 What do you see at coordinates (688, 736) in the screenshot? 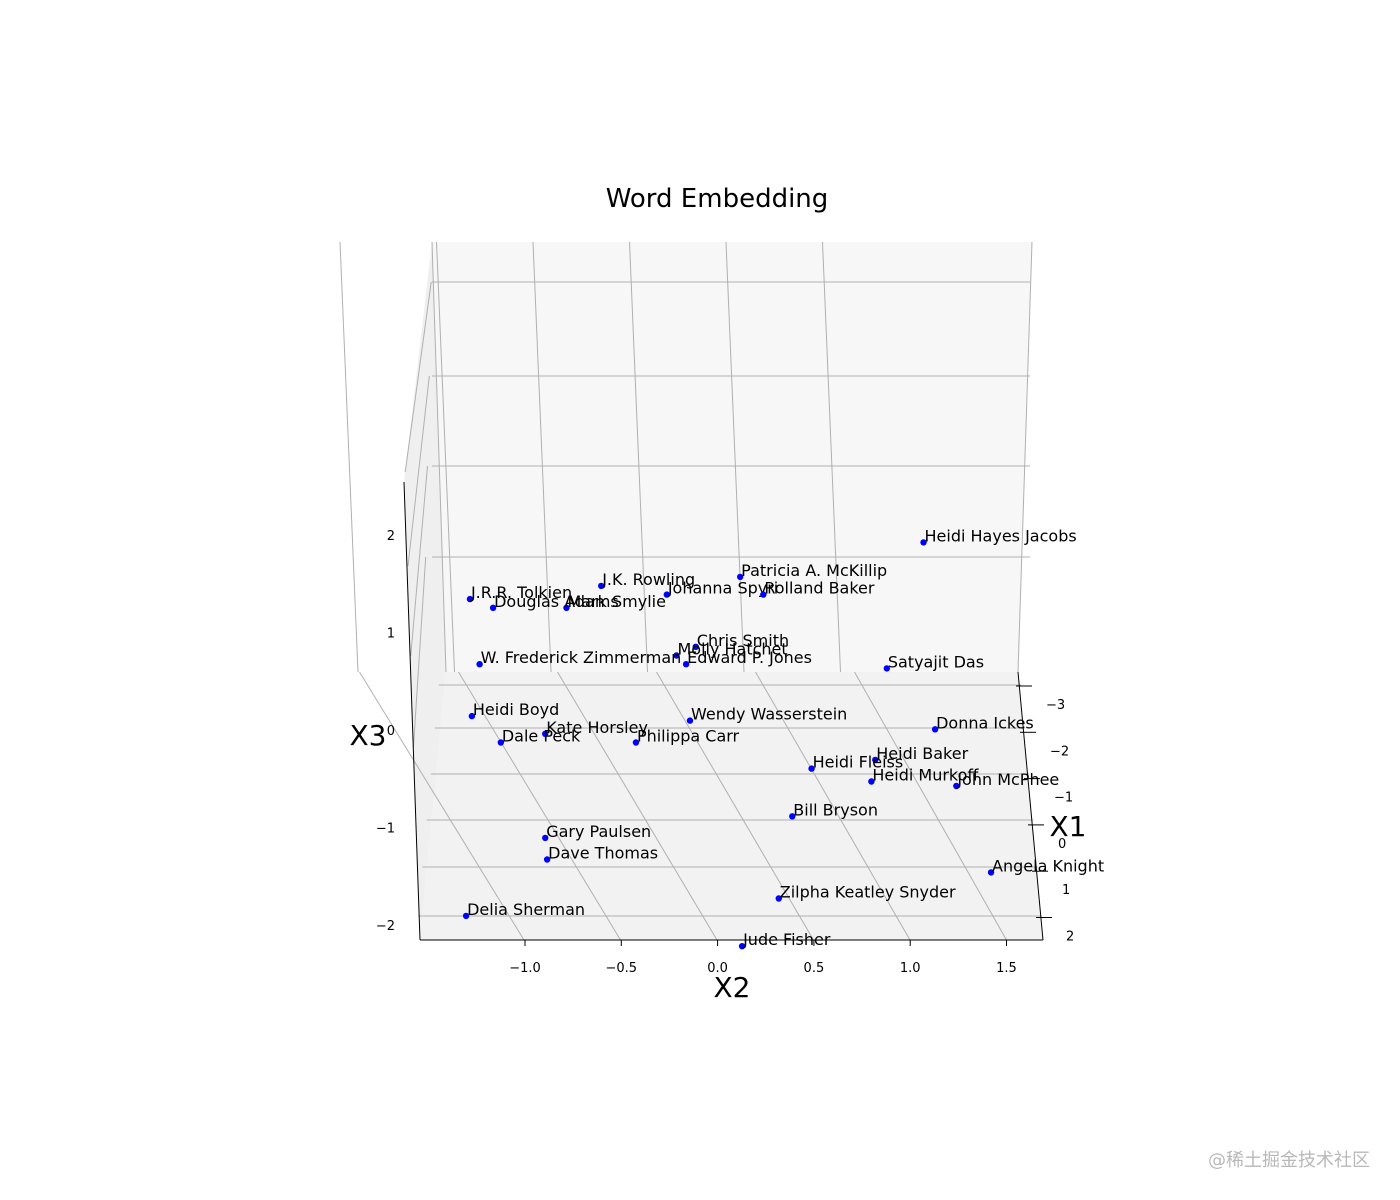
I see `data-label: Philippa Carr` at bounding box center [688, 736].